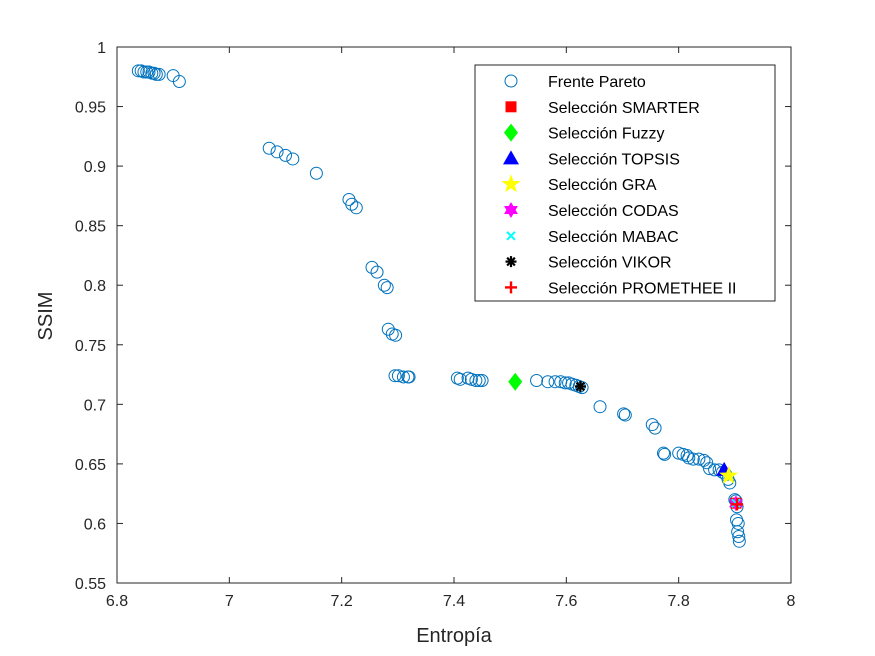 This screenshot has width=875, height=656. Describe the element at coordinates (229, 601) in the screenshot. I see `x-tick-label: 7` at that location.